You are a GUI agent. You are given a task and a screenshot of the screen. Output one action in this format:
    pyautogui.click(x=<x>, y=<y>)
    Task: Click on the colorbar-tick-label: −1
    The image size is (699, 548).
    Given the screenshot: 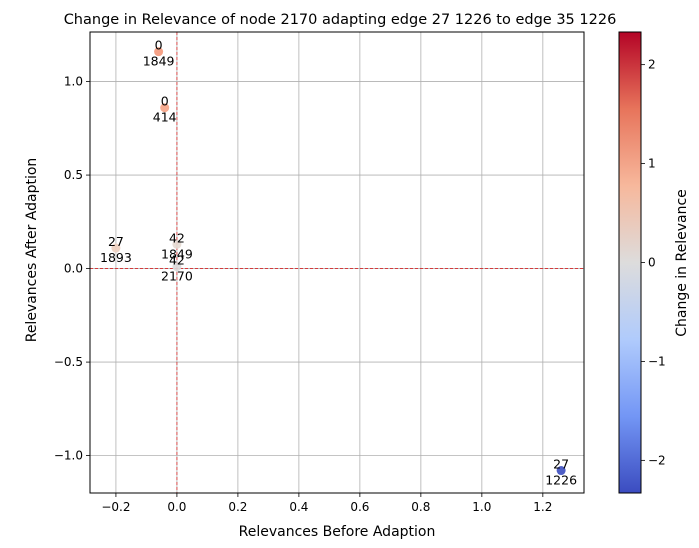 What is the action you would take?
    pyautogui.click(x=657, y=361)
    